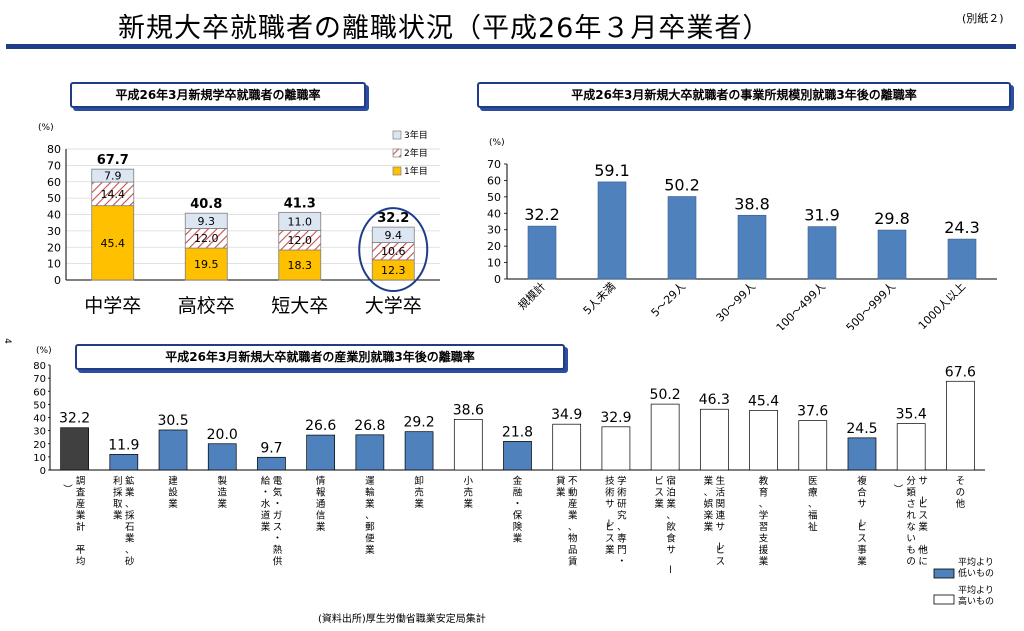 This screenshot has height=631, width=1024. What do you see at coordinates (494, 197) in the screenshot?
I see `chart2-ytick: 50` at bounding box center [494, 197].